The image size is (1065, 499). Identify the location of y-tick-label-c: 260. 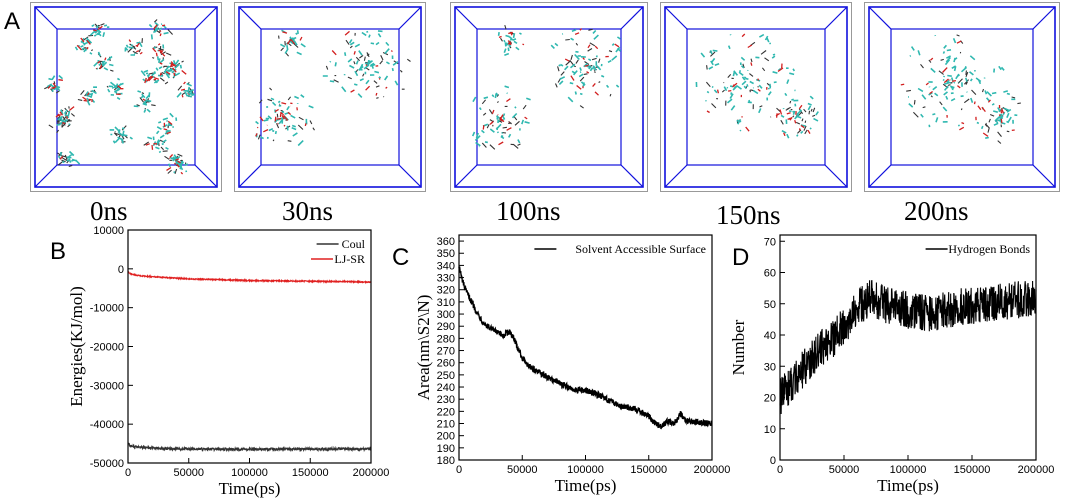
(446, 364).